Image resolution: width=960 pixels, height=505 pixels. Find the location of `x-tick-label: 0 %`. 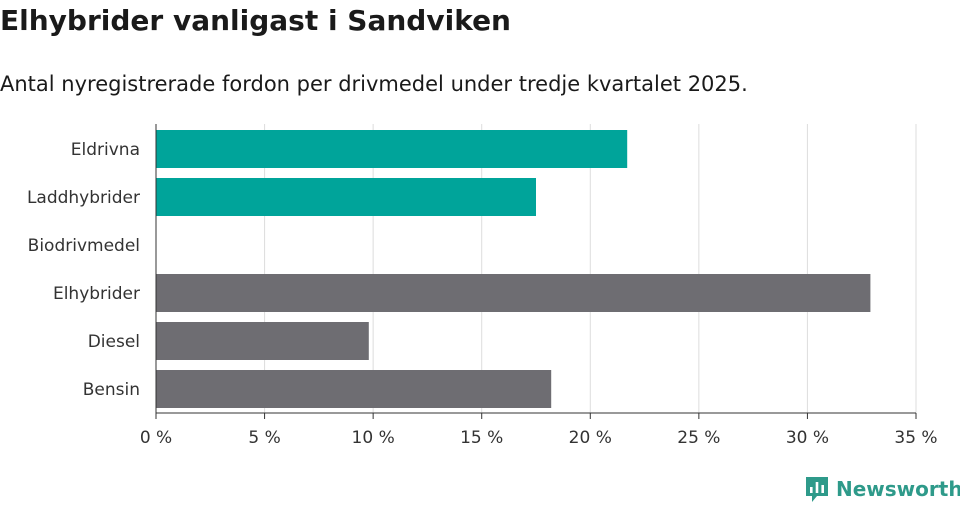

x-tick-label: 0 % is located at coordinates (156, 438).